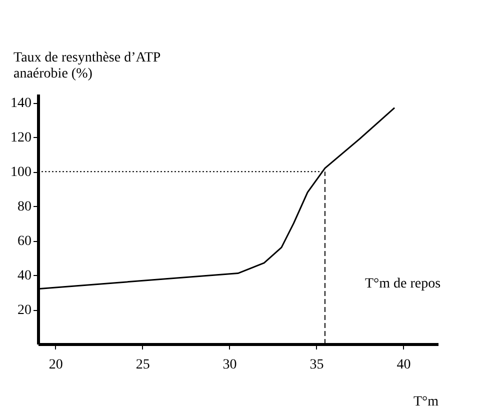  I want to click on annotation: T°m de repos, so click(402, 284).